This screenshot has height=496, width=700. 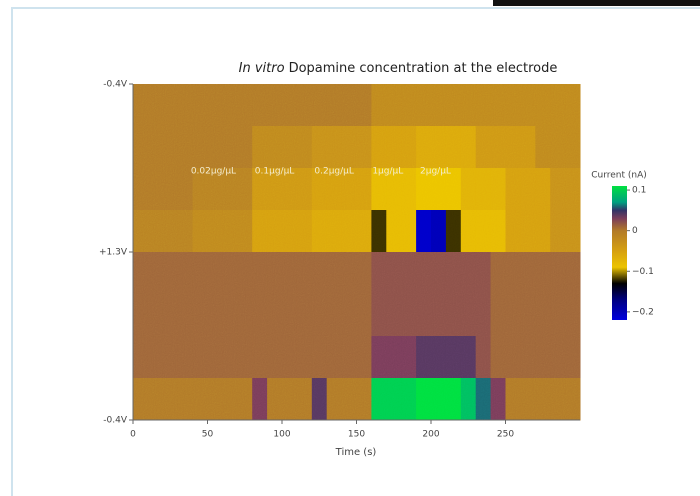 I want to click on colorbar-title: Current (nA), so click(x=619, y=176).